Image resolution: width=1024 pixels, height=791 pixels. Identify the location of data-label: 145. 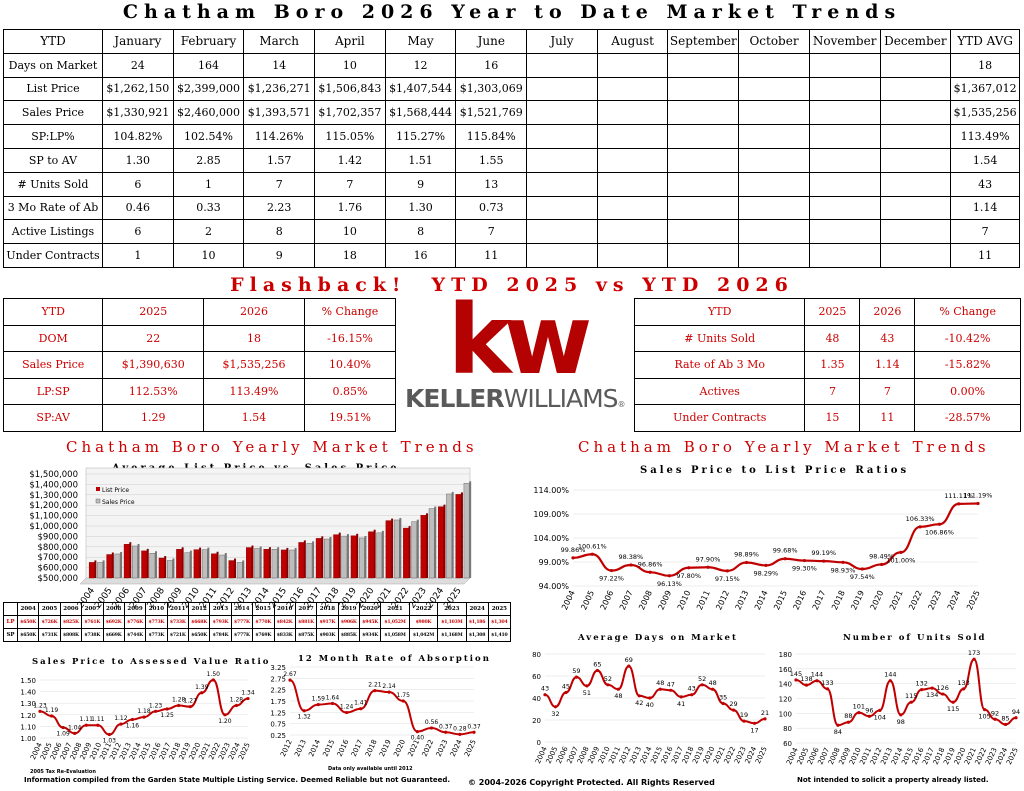
(796, 674).